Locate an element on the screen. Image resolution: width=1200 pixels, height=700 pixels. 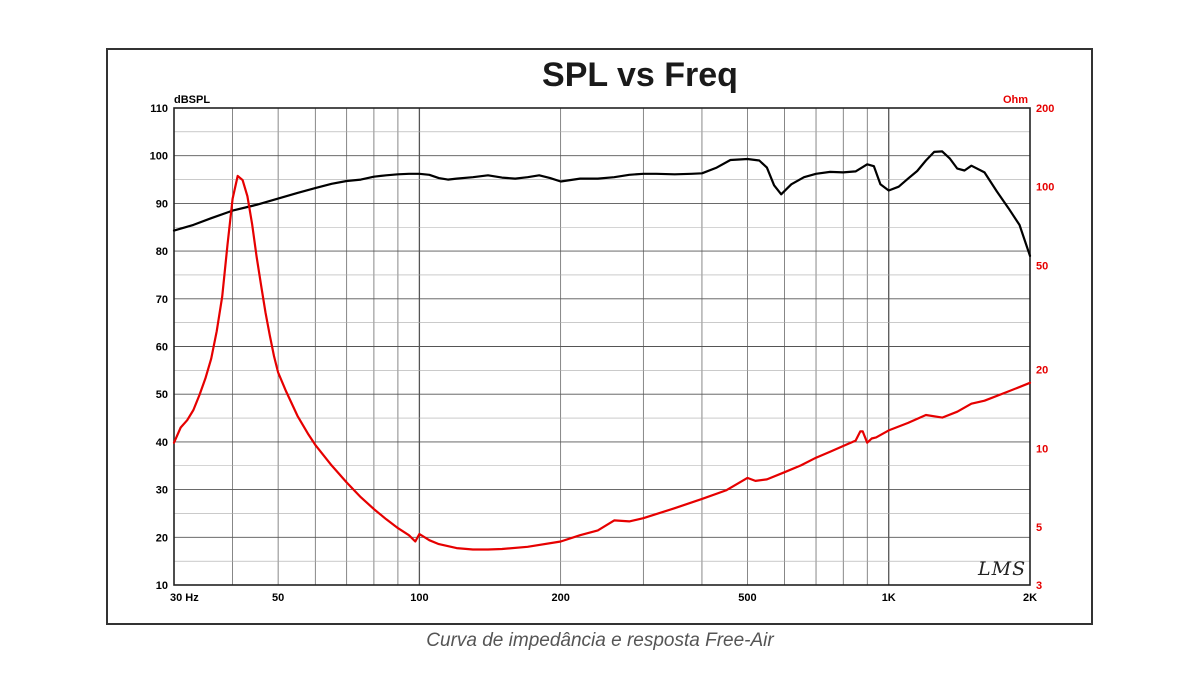
y-right-tick-label: 5 is located at coordinates (1039, 528).